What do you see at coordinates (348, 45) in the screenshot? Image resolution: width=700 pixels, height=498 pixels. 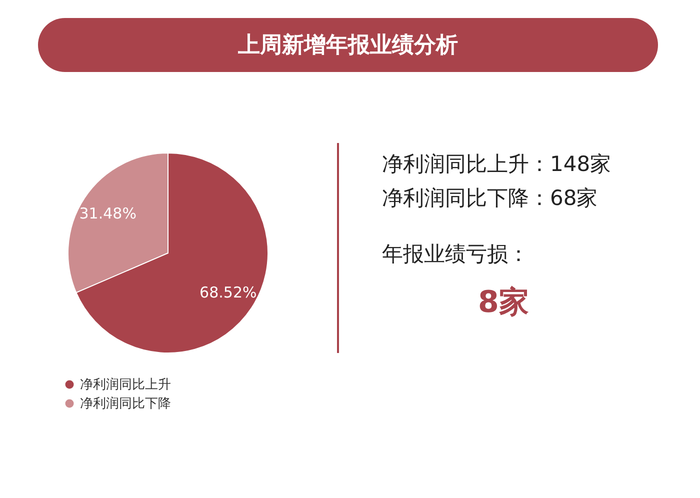 I see `text: 上周新增年报业绩分析` at bounding box center [348, 45].